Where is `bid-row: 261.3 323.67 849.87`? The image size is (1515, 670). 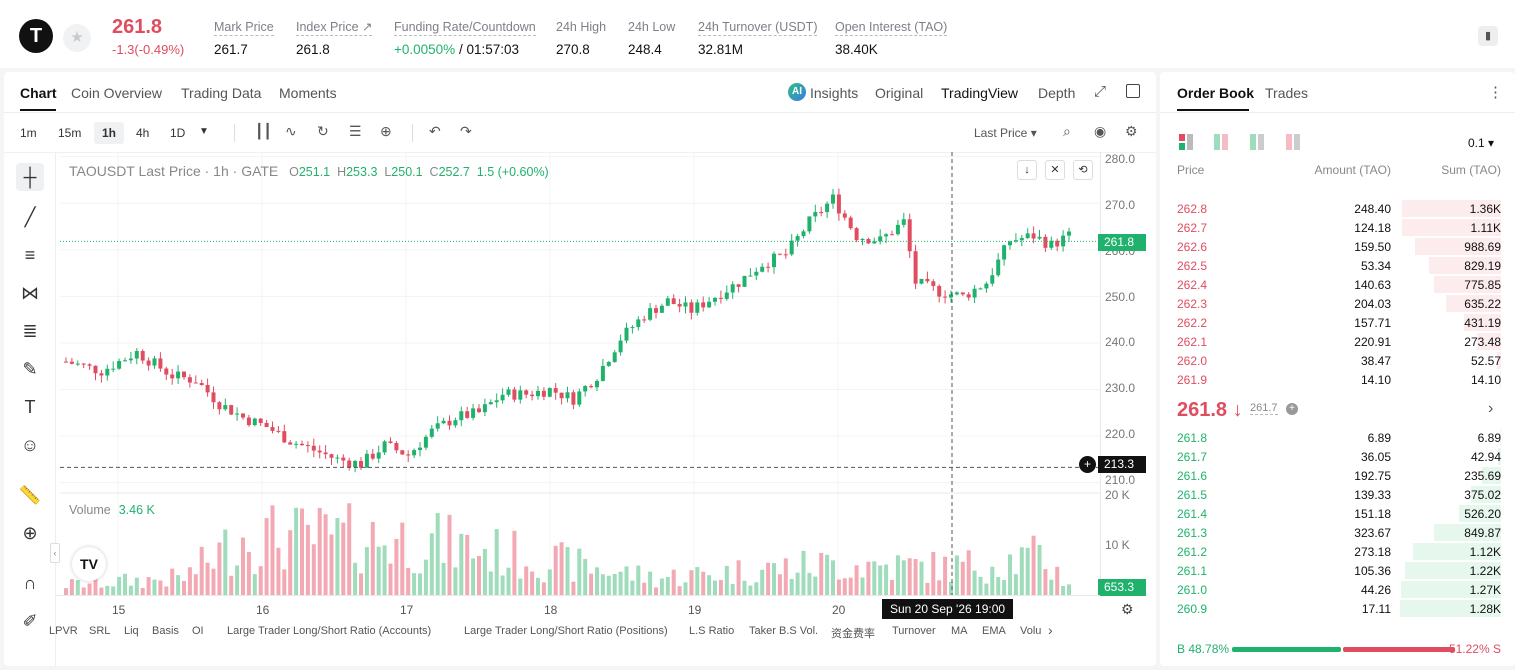
bid-row: 261.3 323.67 849.87 is located at coordinates (1337, 532).